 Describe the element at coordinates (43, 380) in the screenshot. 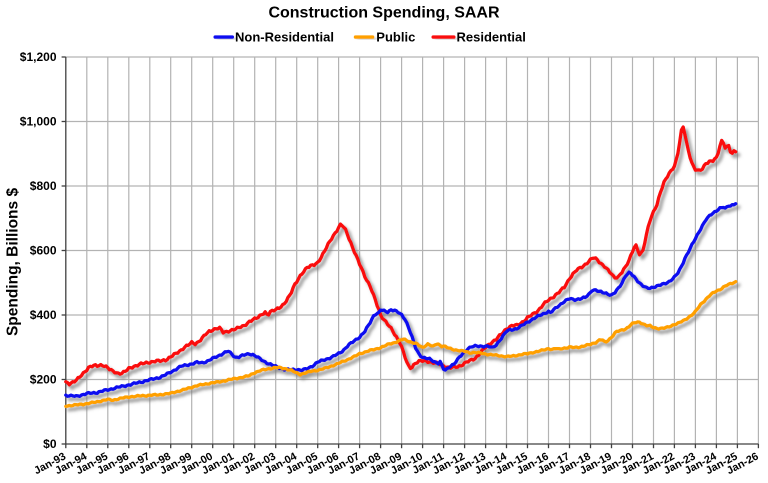

I see `svg-text: $200` at that location.